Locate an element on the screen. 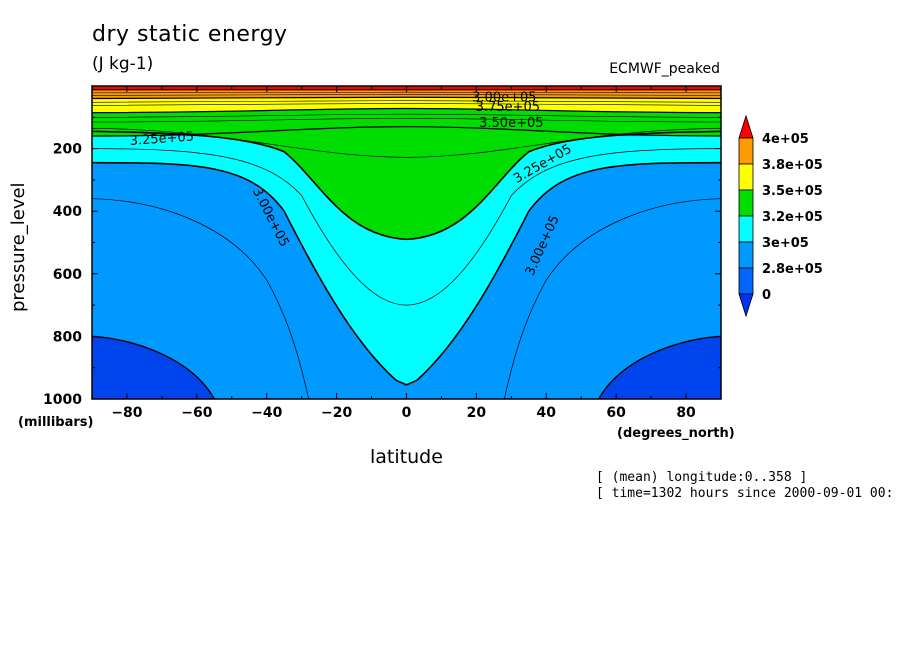  x-tick-label: −20 is located at coordinates (336, 413).